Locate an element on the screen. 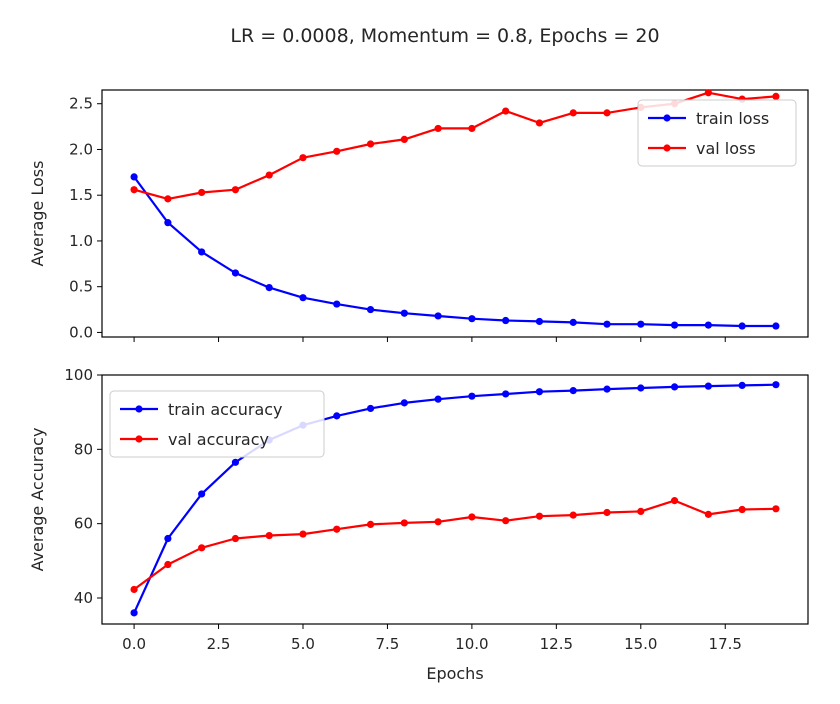  train-loss-legend-marker is located at coordinates (667, 118).